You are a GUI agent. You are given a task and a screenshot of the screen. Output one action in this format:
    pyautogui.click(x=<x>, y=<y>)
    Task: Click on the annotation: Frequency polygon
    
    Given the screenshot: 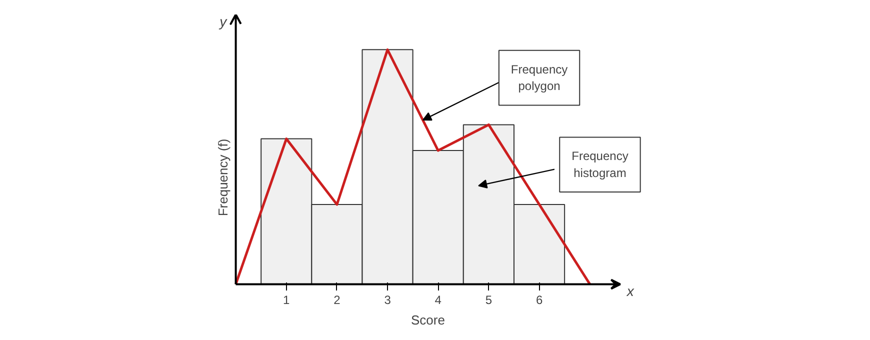 What is the action you would take?
    pyautogui.click(x=539, y=78)
    